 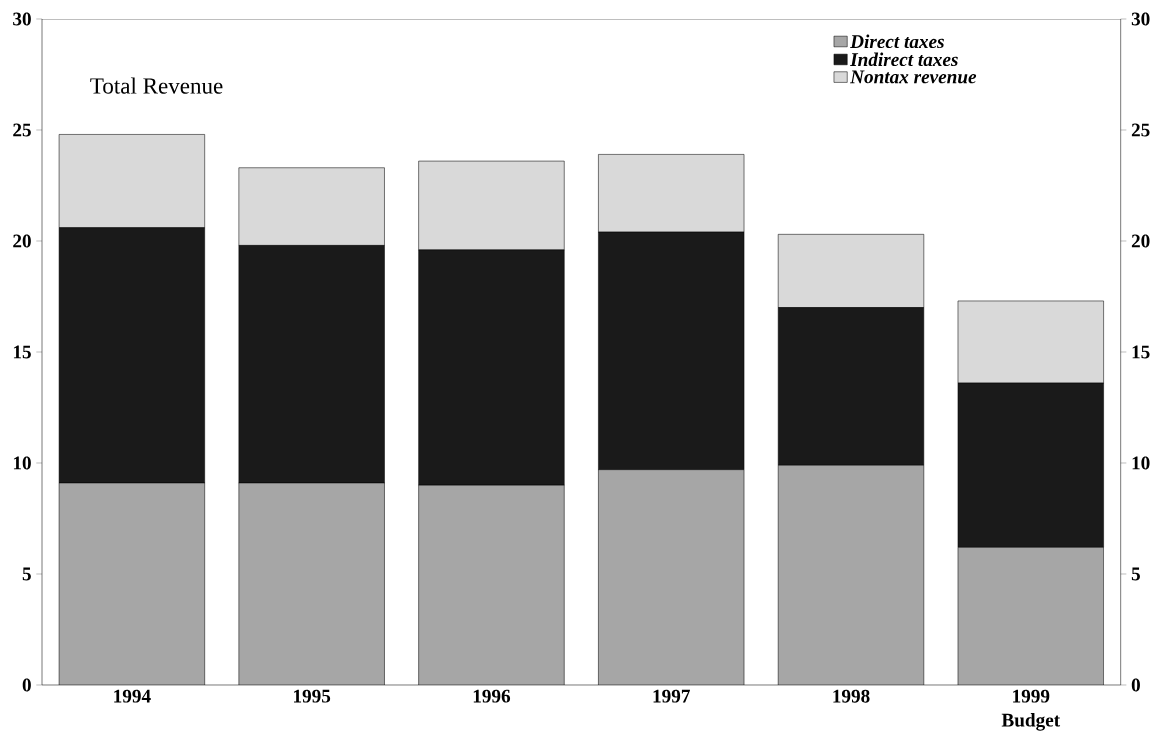 What do you see at coordinates (312, 696) in the screenshot?
I see `x-tick-label: 1995` at bounding box center [312, 696].